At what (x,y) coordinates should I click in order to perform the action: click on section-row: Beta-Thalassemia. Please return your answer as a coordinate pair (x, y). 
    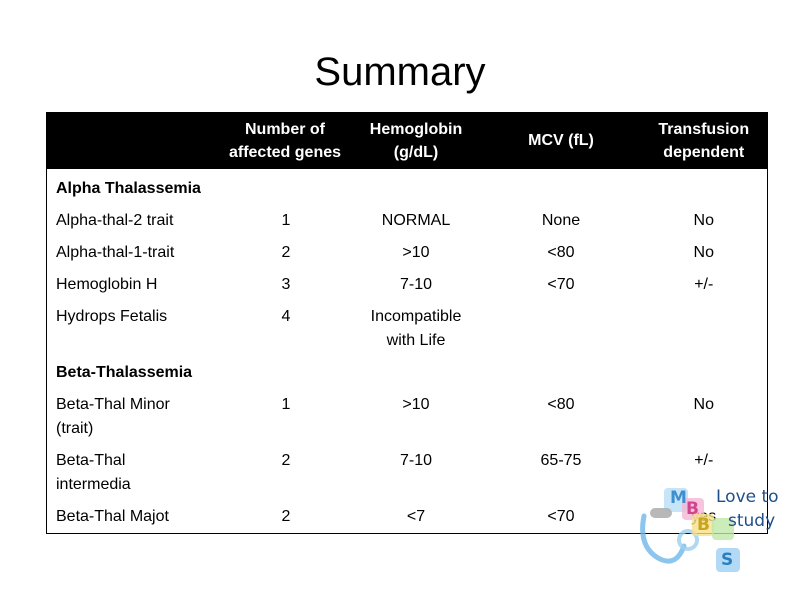
    Looking at the image, I should click on (407, 373).